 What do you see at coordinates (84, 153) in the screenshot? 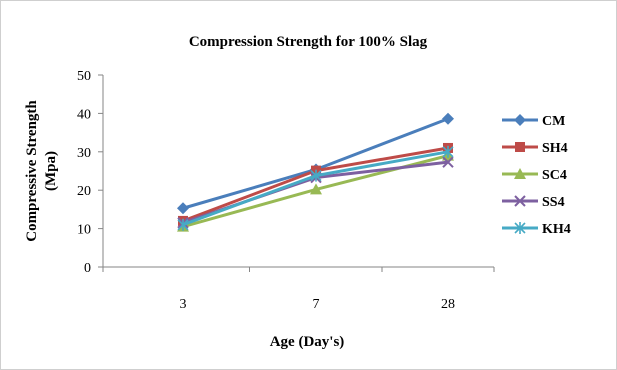
I see `y-tick-label: 30` at bounding box center [84, 153].